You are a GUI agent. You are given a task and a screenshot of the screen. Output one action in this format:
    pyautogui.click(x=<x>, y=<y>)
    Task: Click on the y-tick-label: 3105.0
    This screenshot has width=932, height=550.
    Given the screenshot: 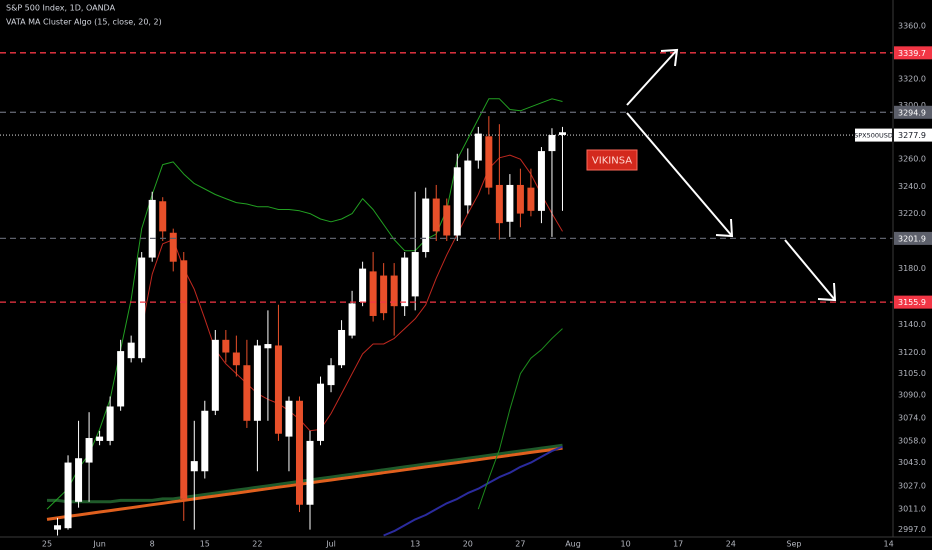 What is the action you would take?
    pyautogui.click(x=912, y=373)
    